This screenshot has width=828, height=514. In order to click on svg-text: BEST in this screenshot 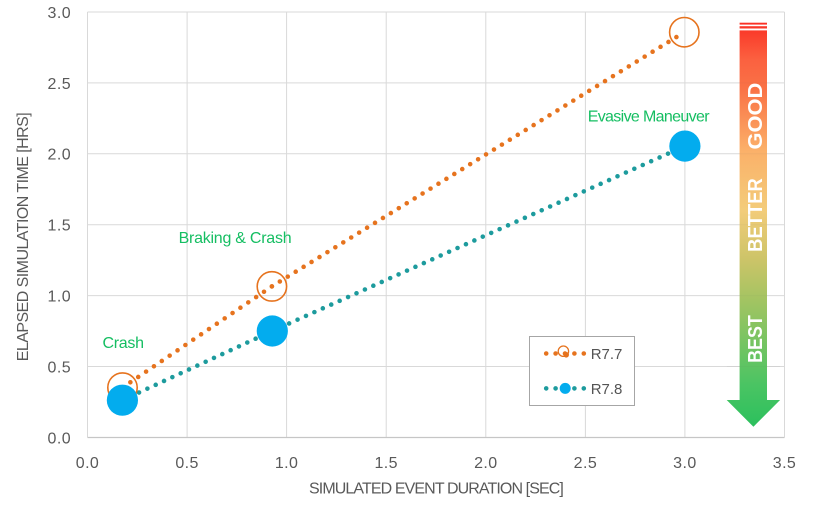, I will do `click(756, 339)`.